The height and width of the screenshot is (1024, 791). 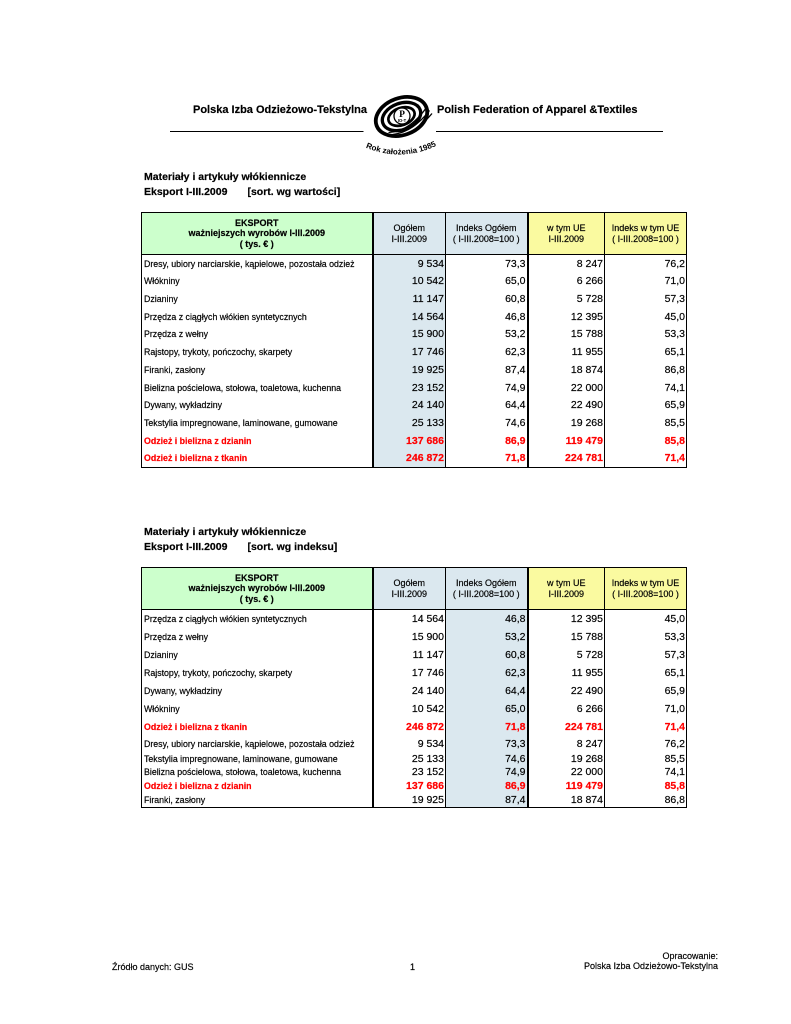 What do you see at coordinates (402, 120) in the screenshot?
I see `svg-text: IO-T` at bounding box center [402, 120].